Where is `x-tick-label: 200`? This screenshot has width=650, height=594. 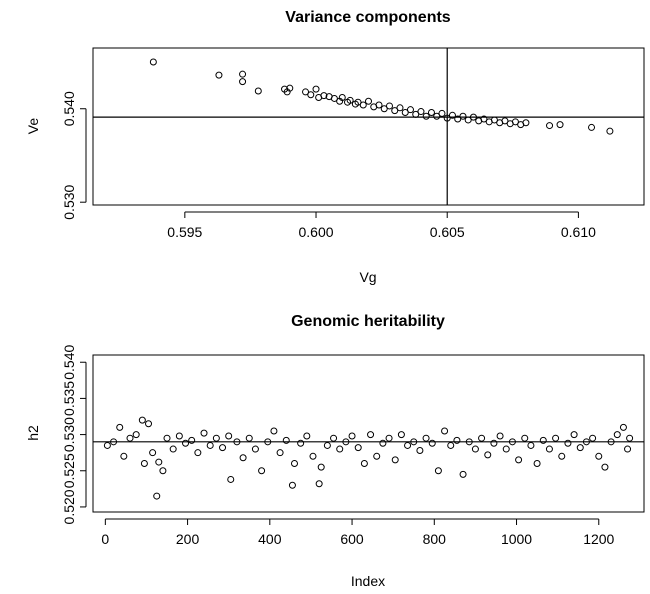 x-tick-label: 200 is located at coordinates (188, 539).